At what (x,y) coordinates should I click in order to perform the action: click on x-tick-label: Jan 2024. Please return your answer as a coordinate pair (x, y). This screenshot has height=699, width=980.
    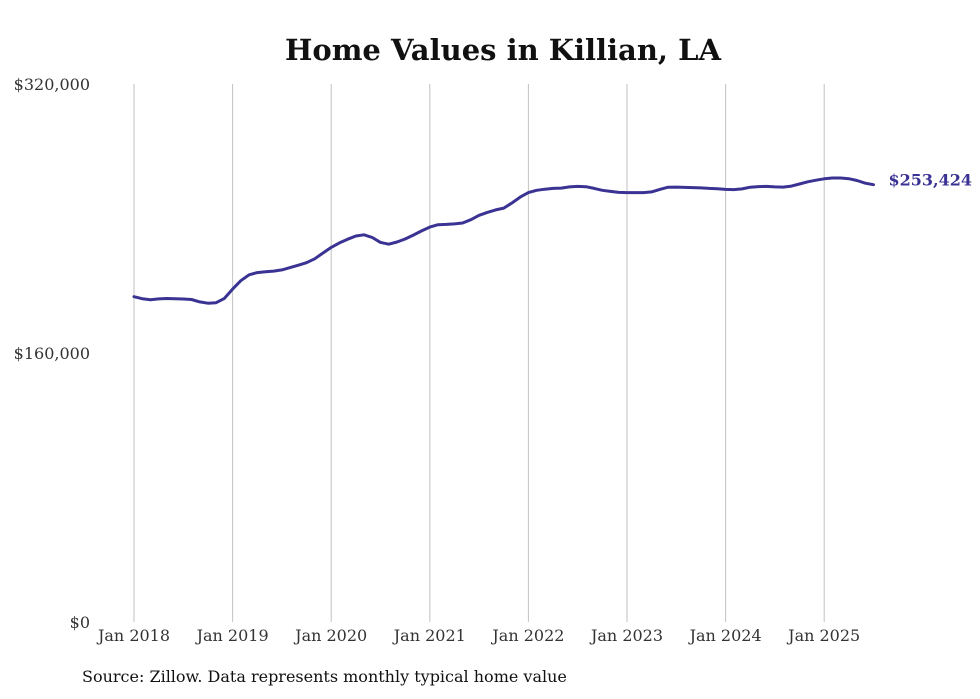
    Looking at the image, I should click on (725, 635).